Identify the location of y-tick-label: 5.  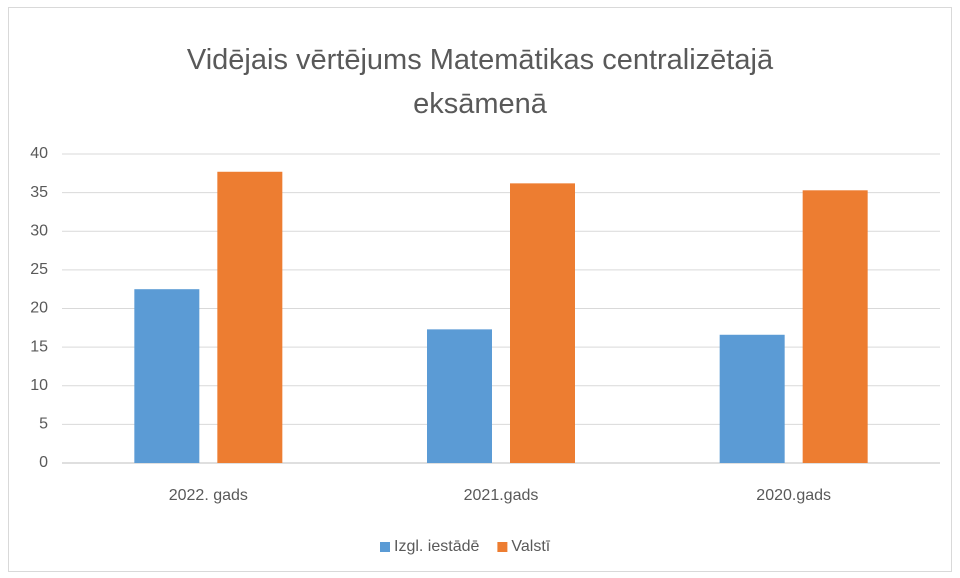
(43, 424).